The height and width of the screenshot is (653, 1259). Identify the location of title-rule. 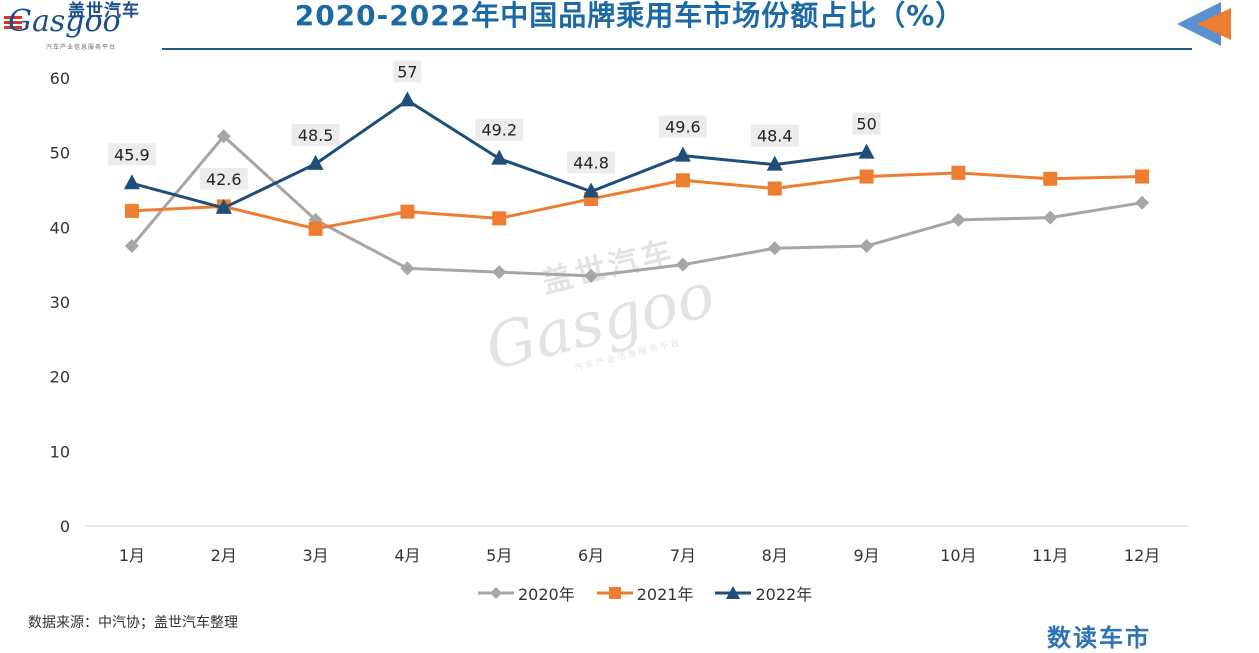
(677, 49).